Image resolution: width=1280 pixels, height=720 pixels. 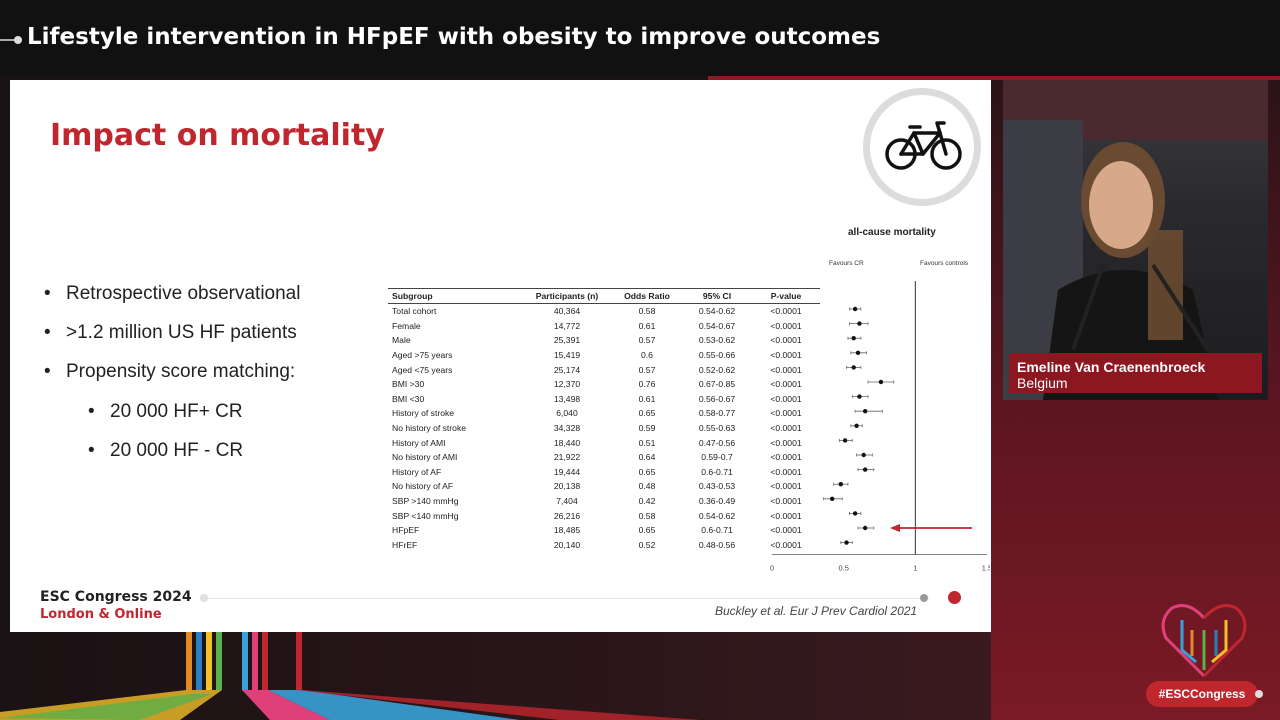 I want to click on ci-cell: 0.36-0.49, so click(x=717, y=501).